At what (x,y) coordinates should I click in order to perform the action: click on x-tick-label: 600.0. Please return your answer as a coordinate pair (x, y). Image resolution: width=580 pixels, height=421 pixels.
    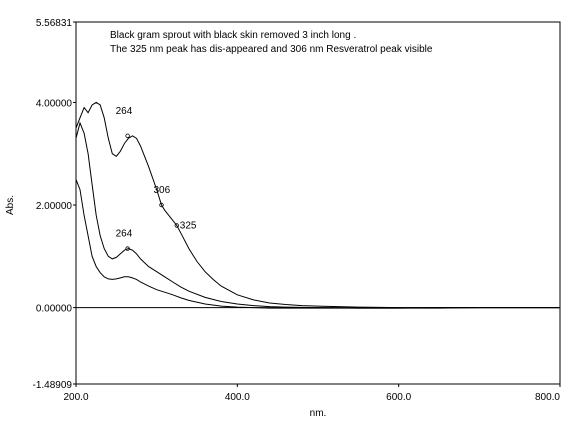
    Looking at the image, I should click on (398, 397).